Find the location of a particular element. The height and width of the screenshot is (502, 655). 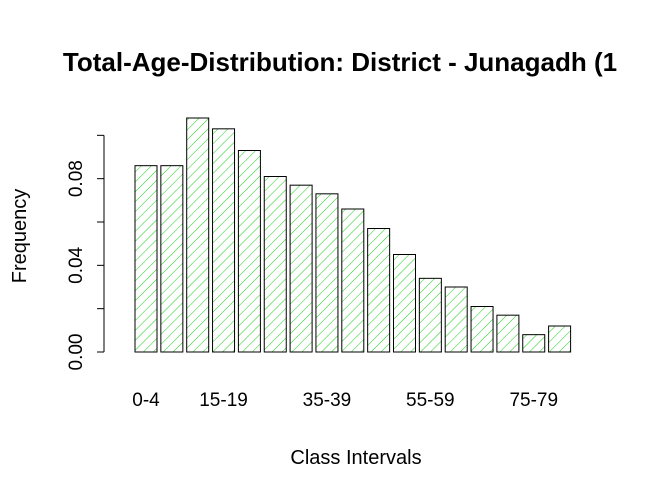

x-tick-label-0-4: 0-4 is located at coordinates (146, 400).